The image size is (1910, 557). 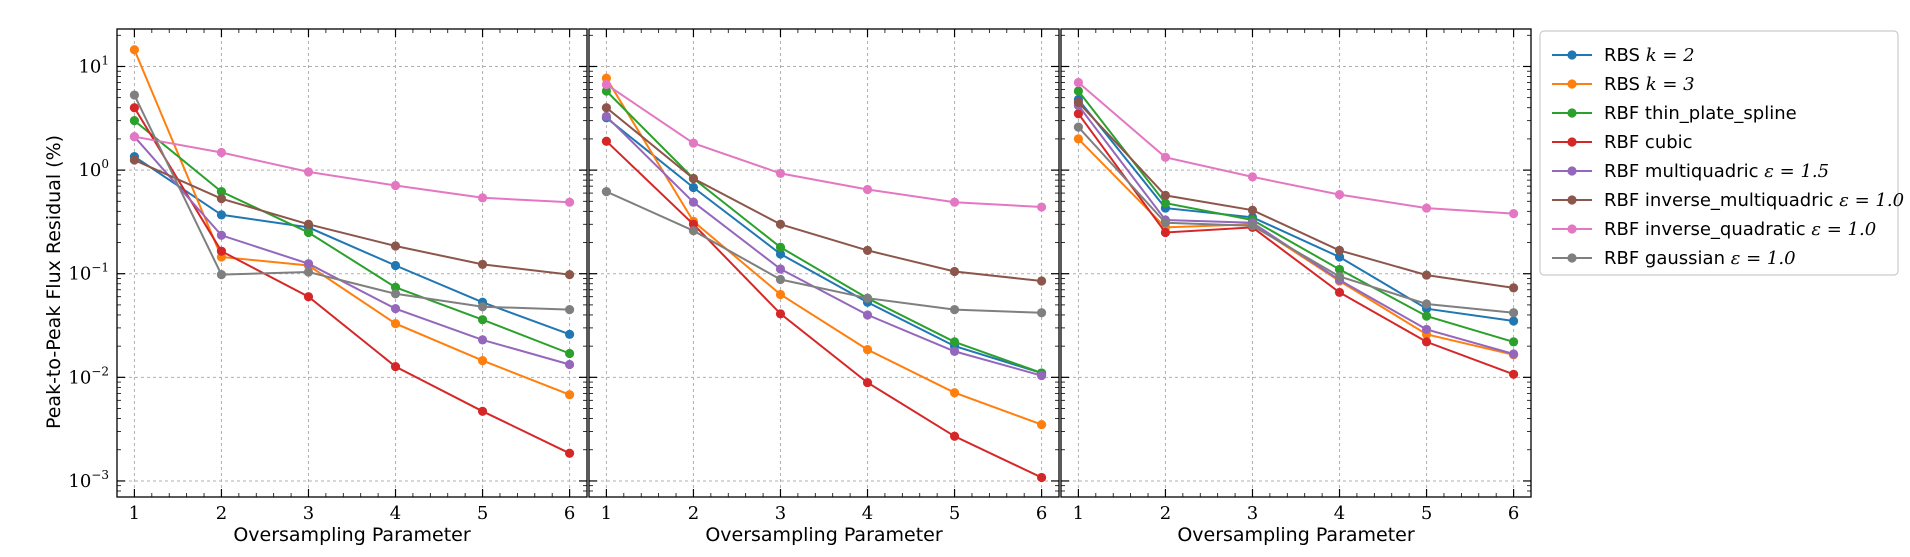 What do you see at coordinates (88, 376) in the screenshot?
I see `y-tick-label: 10⁻²` at bounding box center [88, 376].